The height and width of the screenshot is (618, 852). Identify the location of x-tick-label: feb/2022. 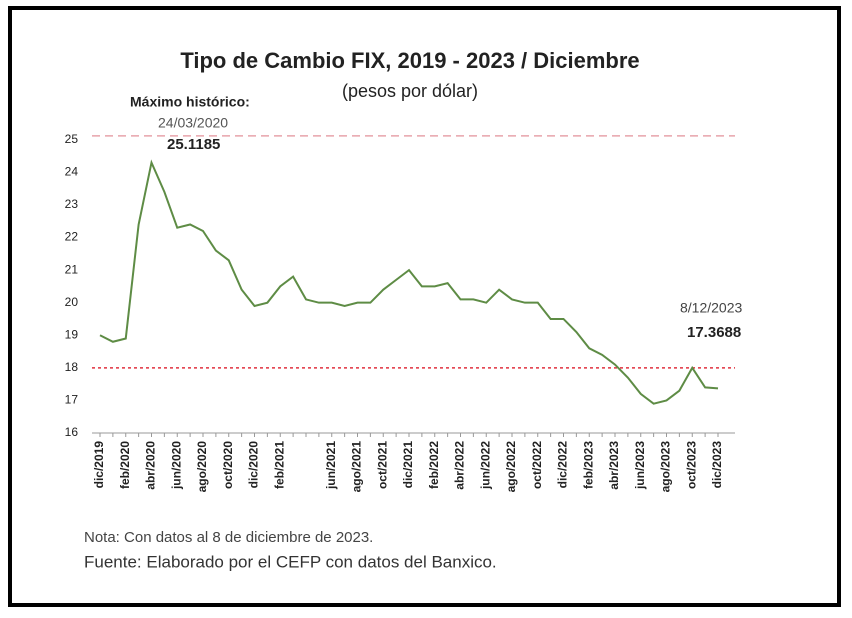
(434, 465).